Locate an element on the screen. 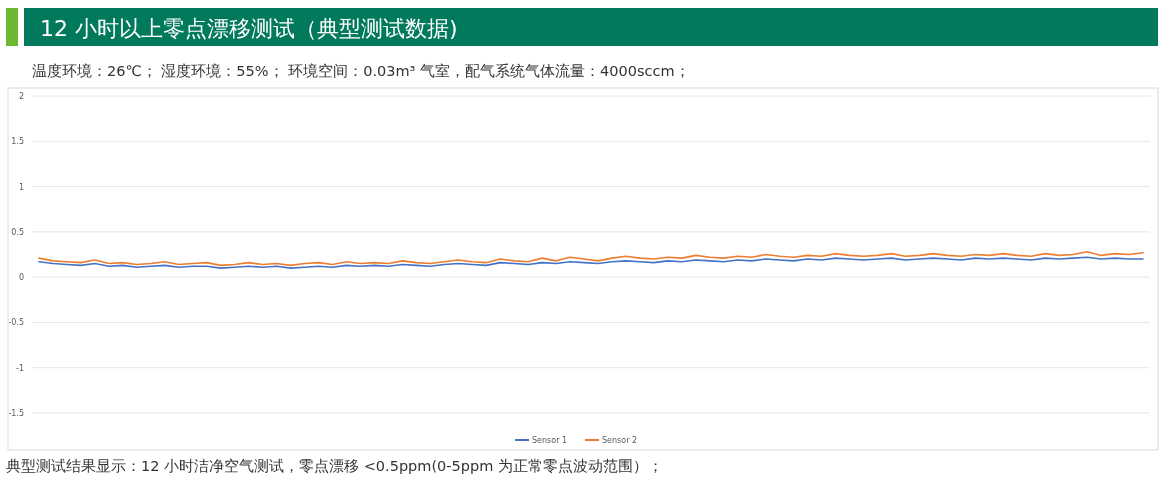 This screenshot has width=1168, height=484. legend-label: Sensor 2 is located at coordinates (620, 440).